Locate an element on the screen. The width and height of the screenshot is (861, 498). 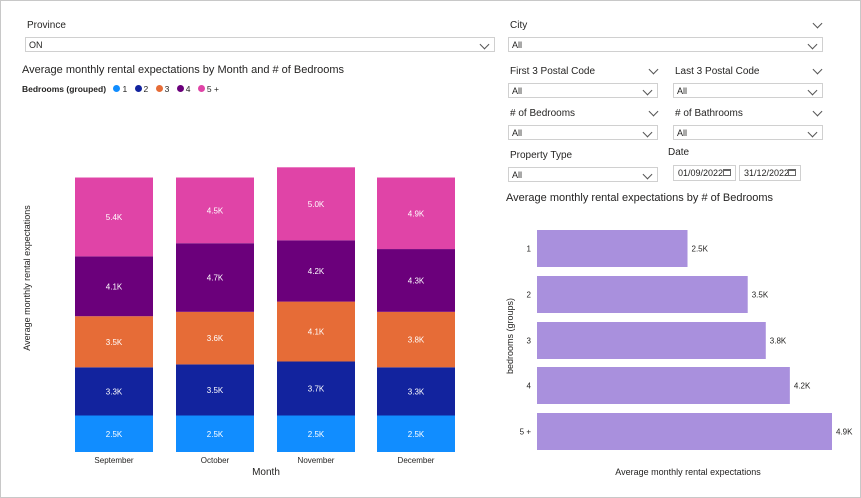
bedrooms-value: All is located at coordinates (517, 133).